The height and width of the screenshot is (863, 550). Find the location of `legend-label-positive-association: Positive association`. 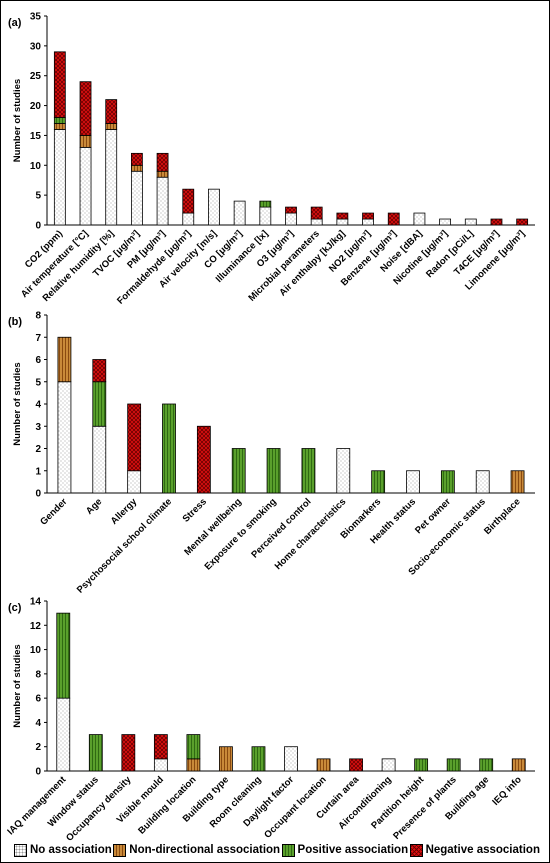

legend-label-positive-association: Positive association is located at coordinates (353, 850).